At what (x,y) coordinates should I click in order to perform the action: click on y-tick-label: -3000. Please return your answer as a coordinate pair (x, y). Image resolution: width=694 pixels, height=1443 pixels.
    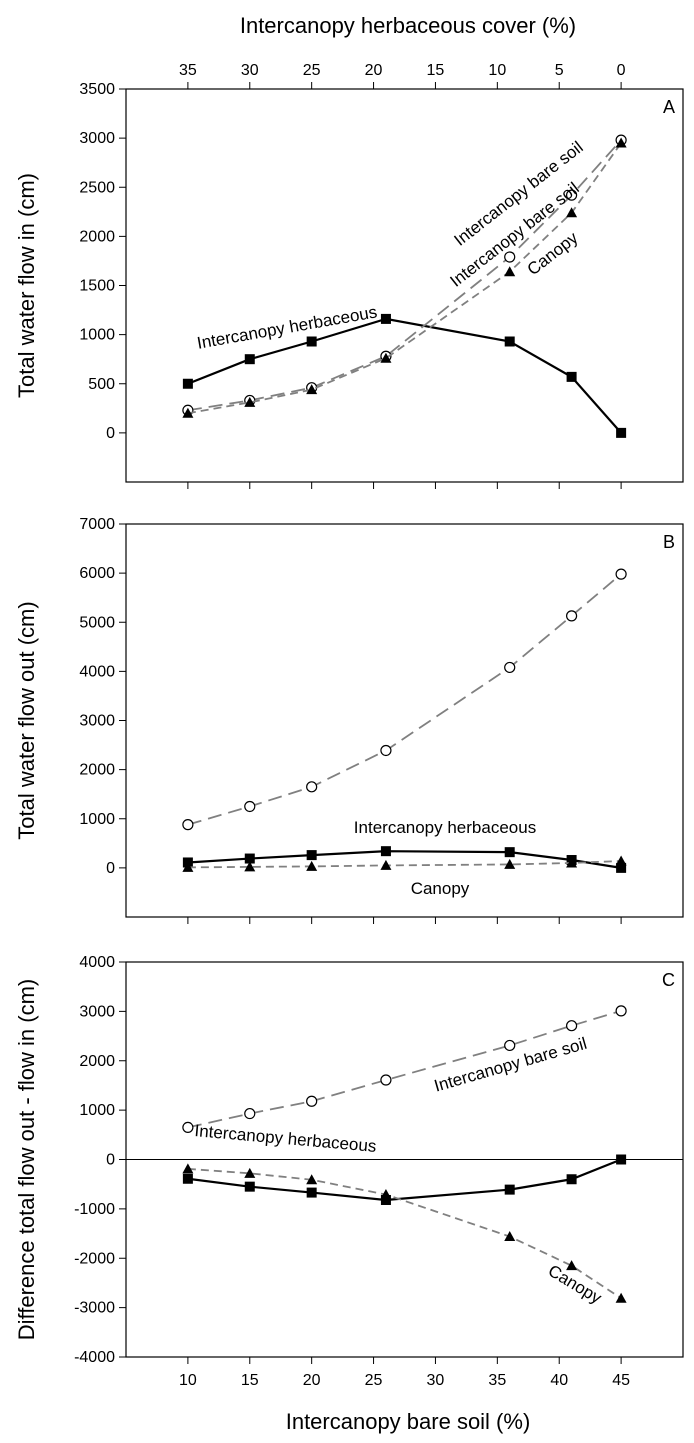
    Looking at the image, I should click on (94, 1308).